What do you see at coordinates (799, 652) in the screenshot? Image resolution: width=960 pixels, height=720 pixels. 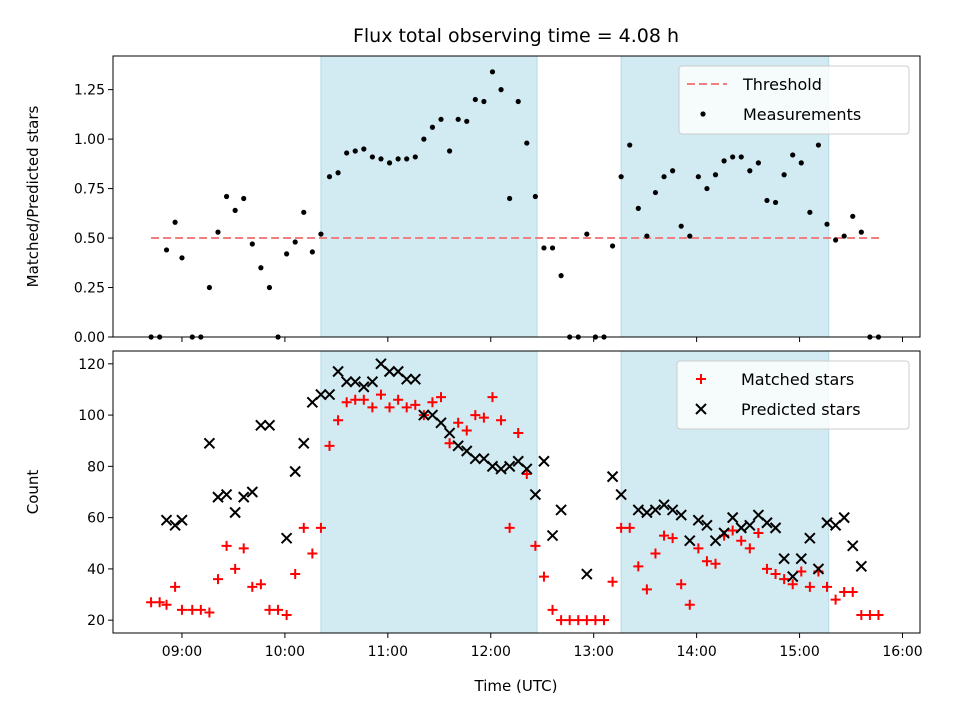 I see `x-tick-label: 15:00` at bounding box center [799, 652].